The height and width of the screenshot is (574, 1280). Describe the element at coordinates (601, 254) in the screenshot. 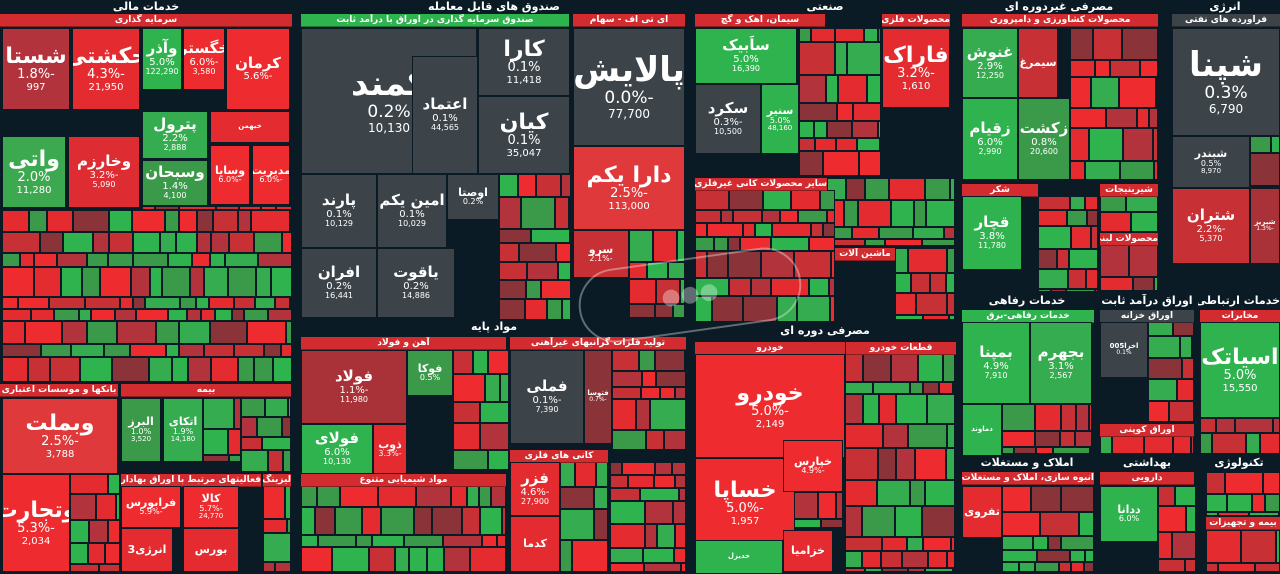

I see `stock-tile: سرو -2.1%` at that location.